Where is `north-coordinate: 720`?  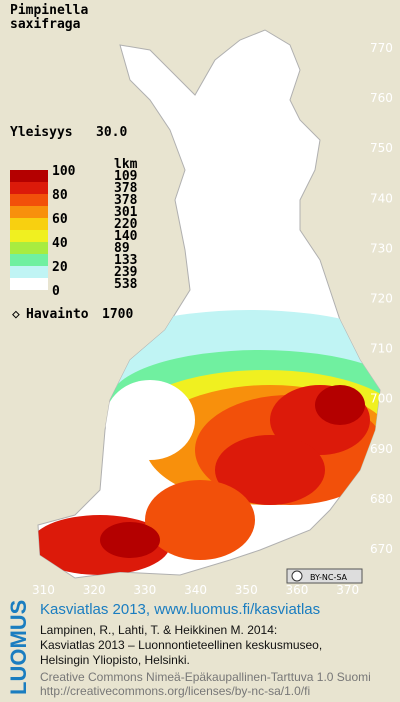
north-coordinate: 720 is located at coordinates (381, 299).